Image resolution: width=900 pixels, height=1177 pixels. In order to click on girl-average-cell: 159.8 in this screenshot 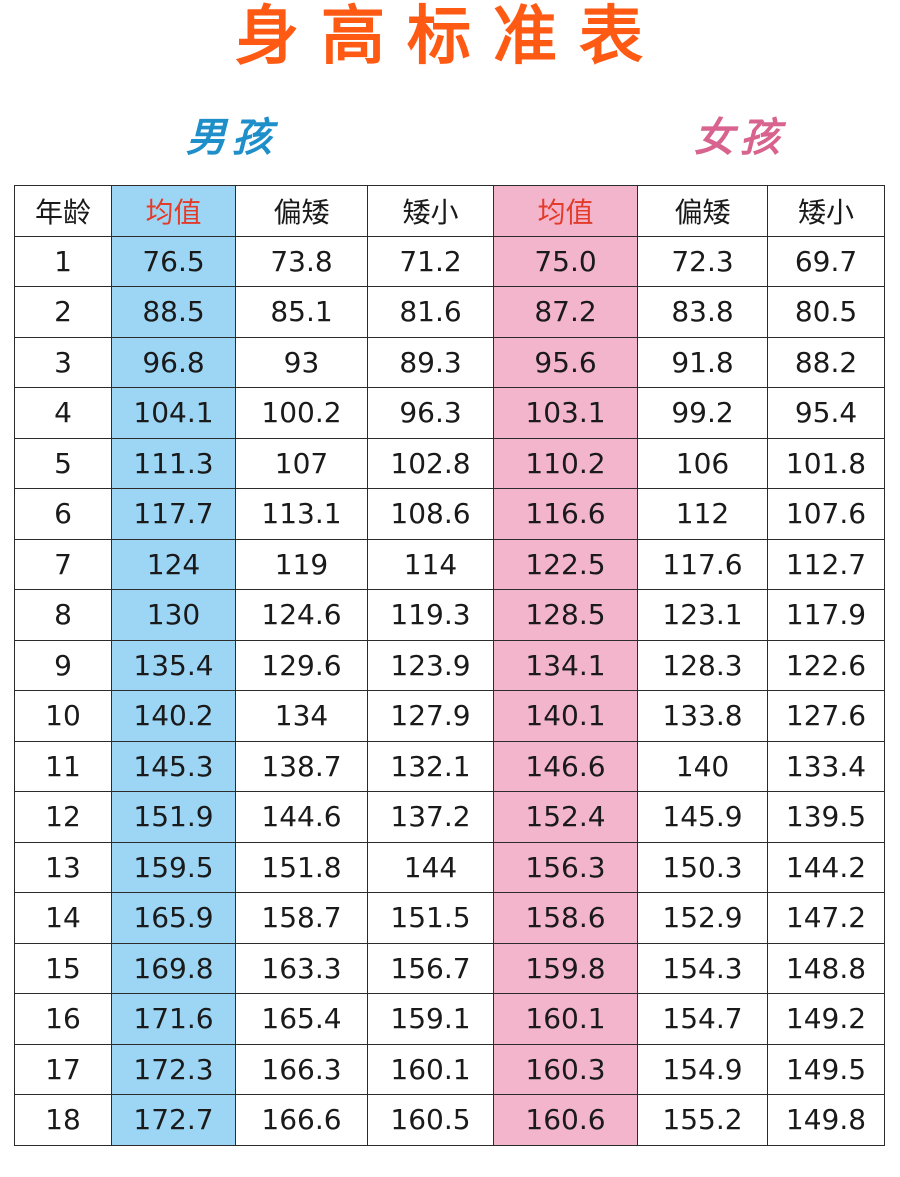, I will do `click(565, 968)`.